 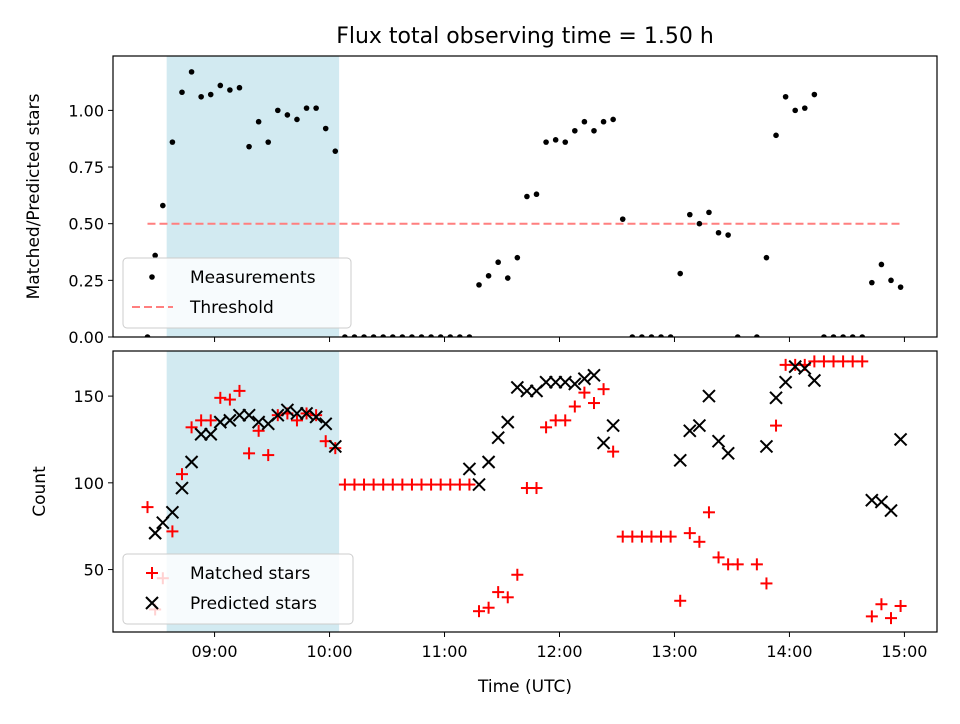 What do you see at coordinates (674, 651) in the screenshot?
I see `x-tick-label: 13:00` at bounding box center [674, 651].